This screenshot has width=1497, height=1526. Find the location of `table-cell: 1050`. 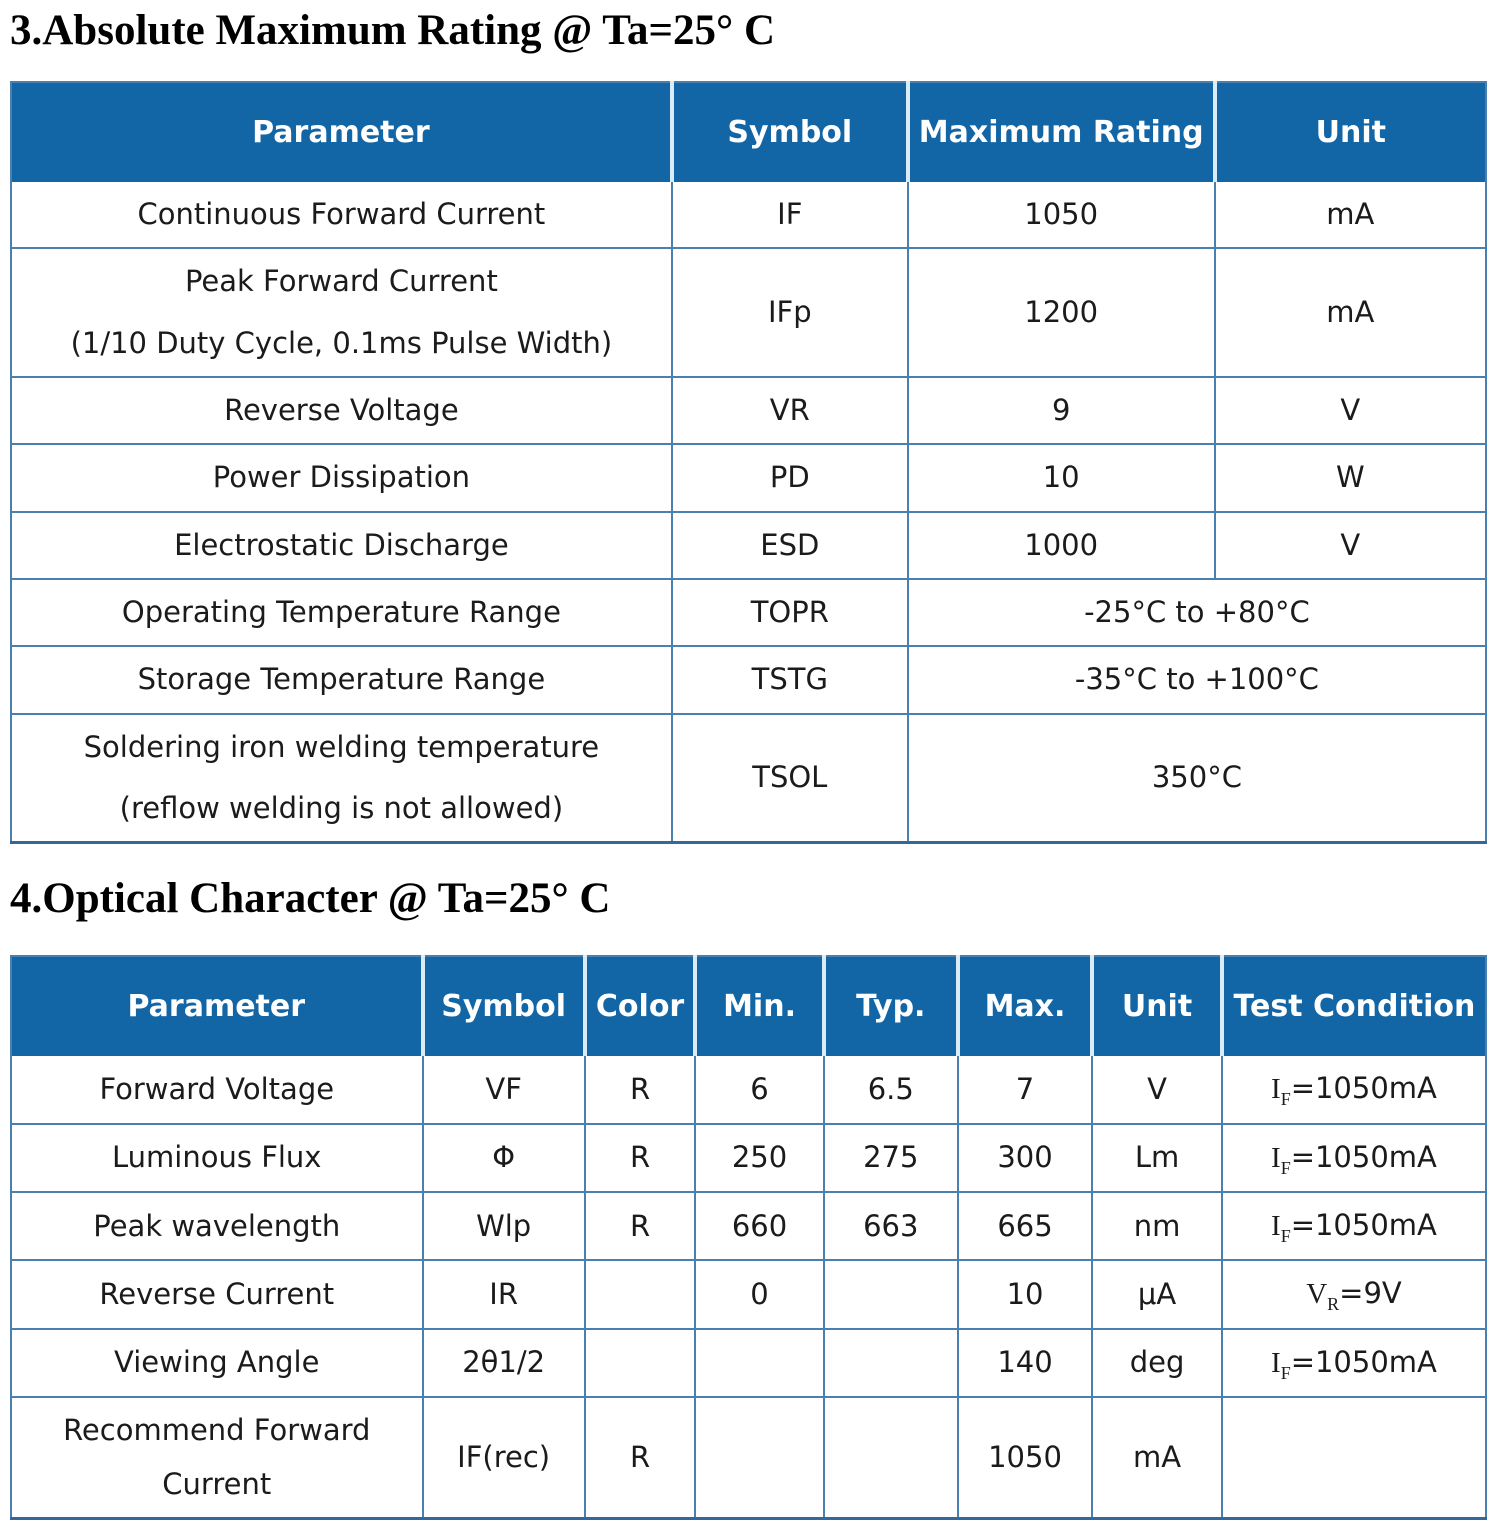

table-cell: 1050 is located at coordinates (1061, 216).